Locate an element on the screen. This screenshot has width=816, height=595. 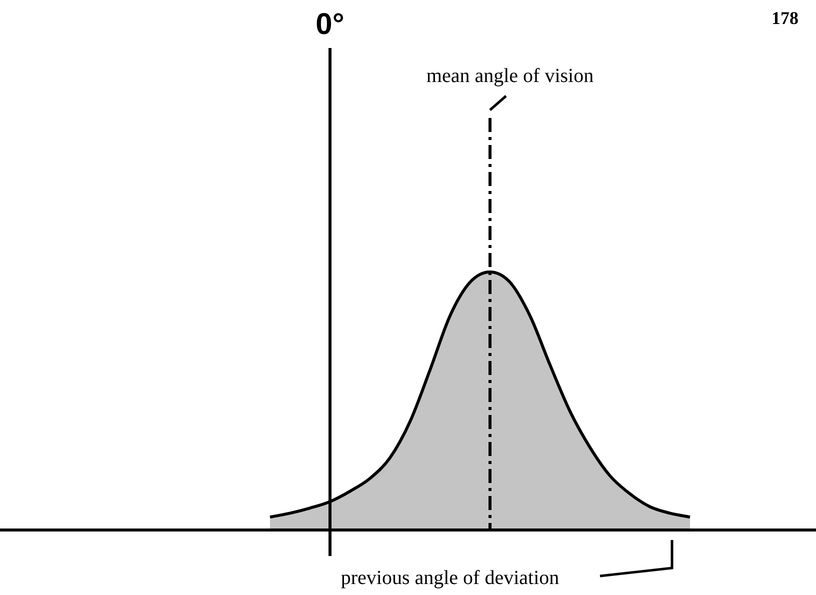
text: 0° is located at coordinates (330, 24).